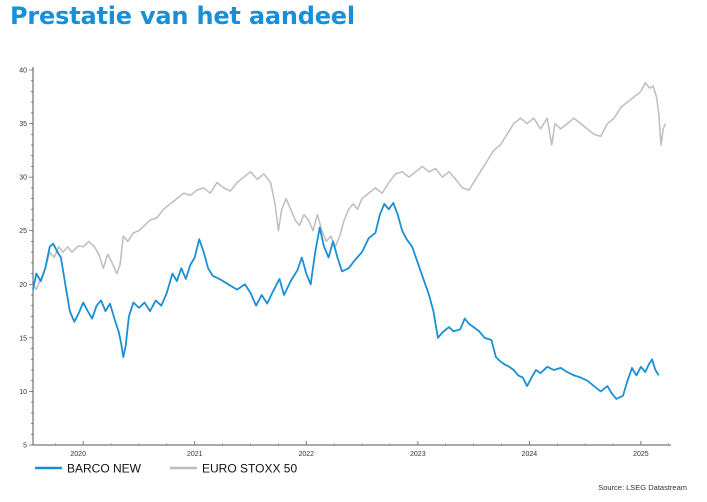 The width and height of the screenshot is (707, 502). Describe the element at coordinates (306, 454) in the screenshot. I see `x-tick-label: 2022` at that location.